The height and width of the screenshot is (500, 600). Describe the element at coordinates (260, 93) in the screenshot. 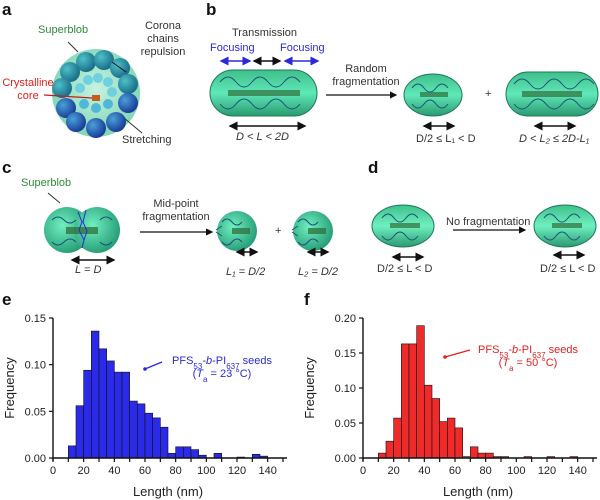

I see `parent-chains` at that location.